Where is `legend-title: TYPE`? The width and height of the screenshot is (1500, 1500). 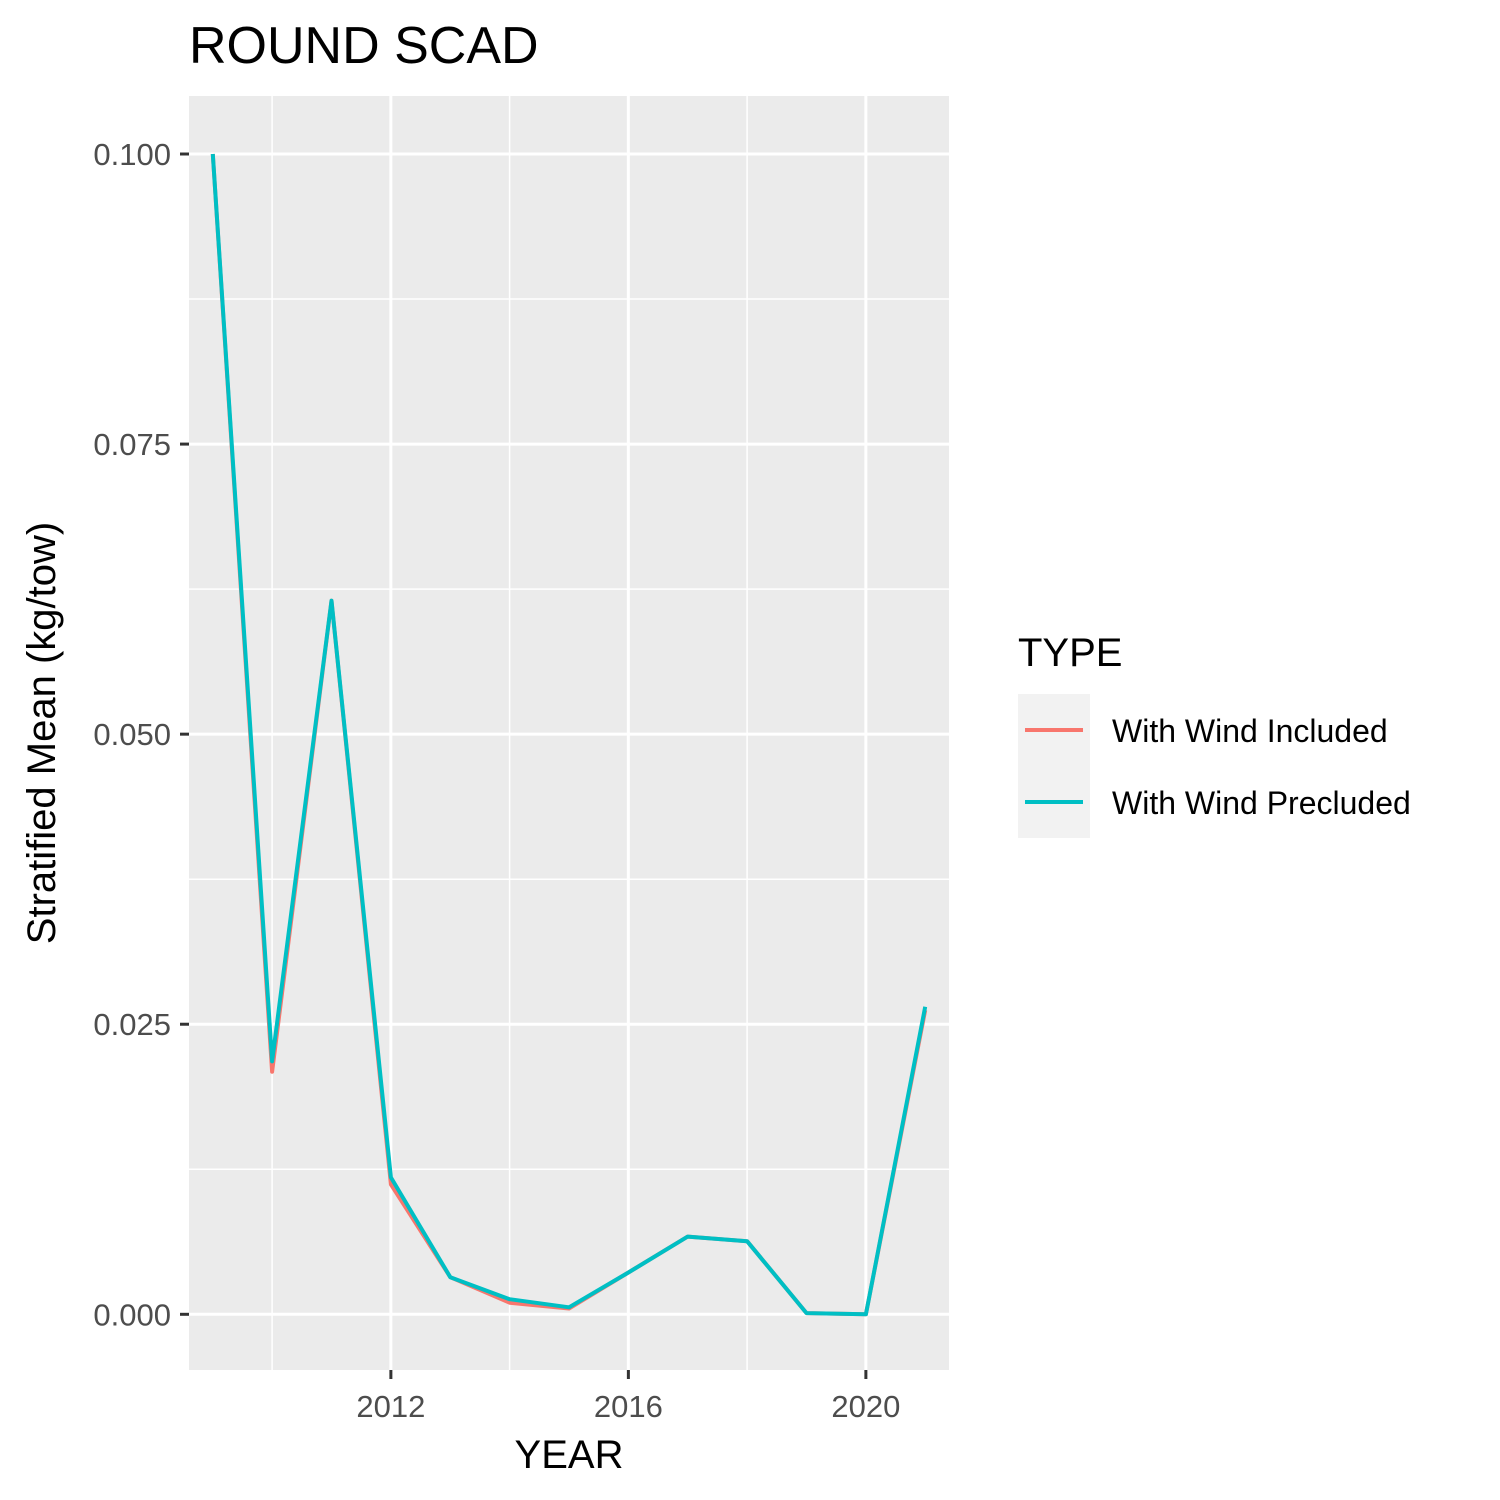
legend-title: TYPE is located at coordinates (1070, 653).